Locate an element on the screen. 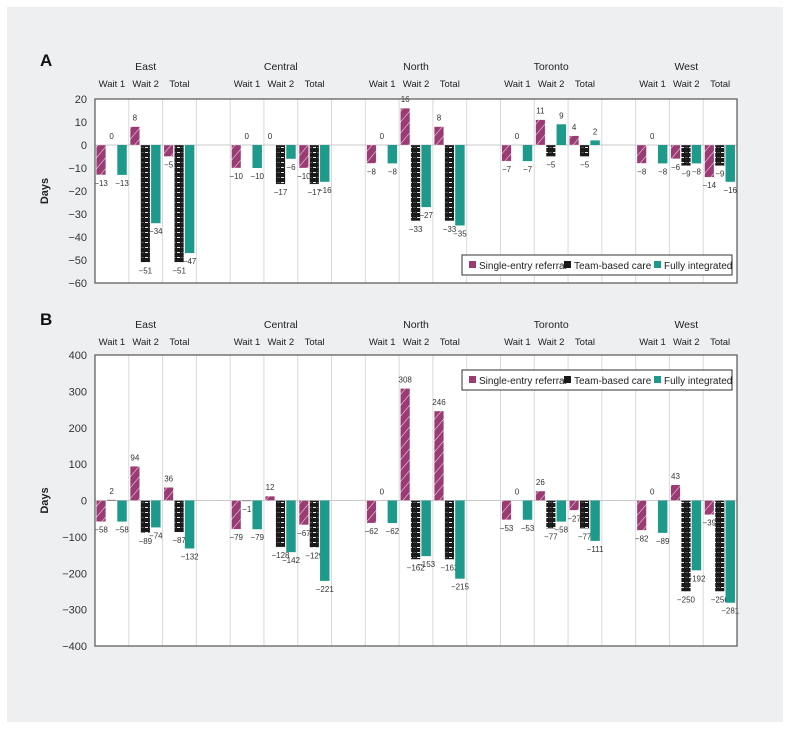 The height and width of the screenshot is (729, 791). data-label: 11 is located at coordinates (540, 111).